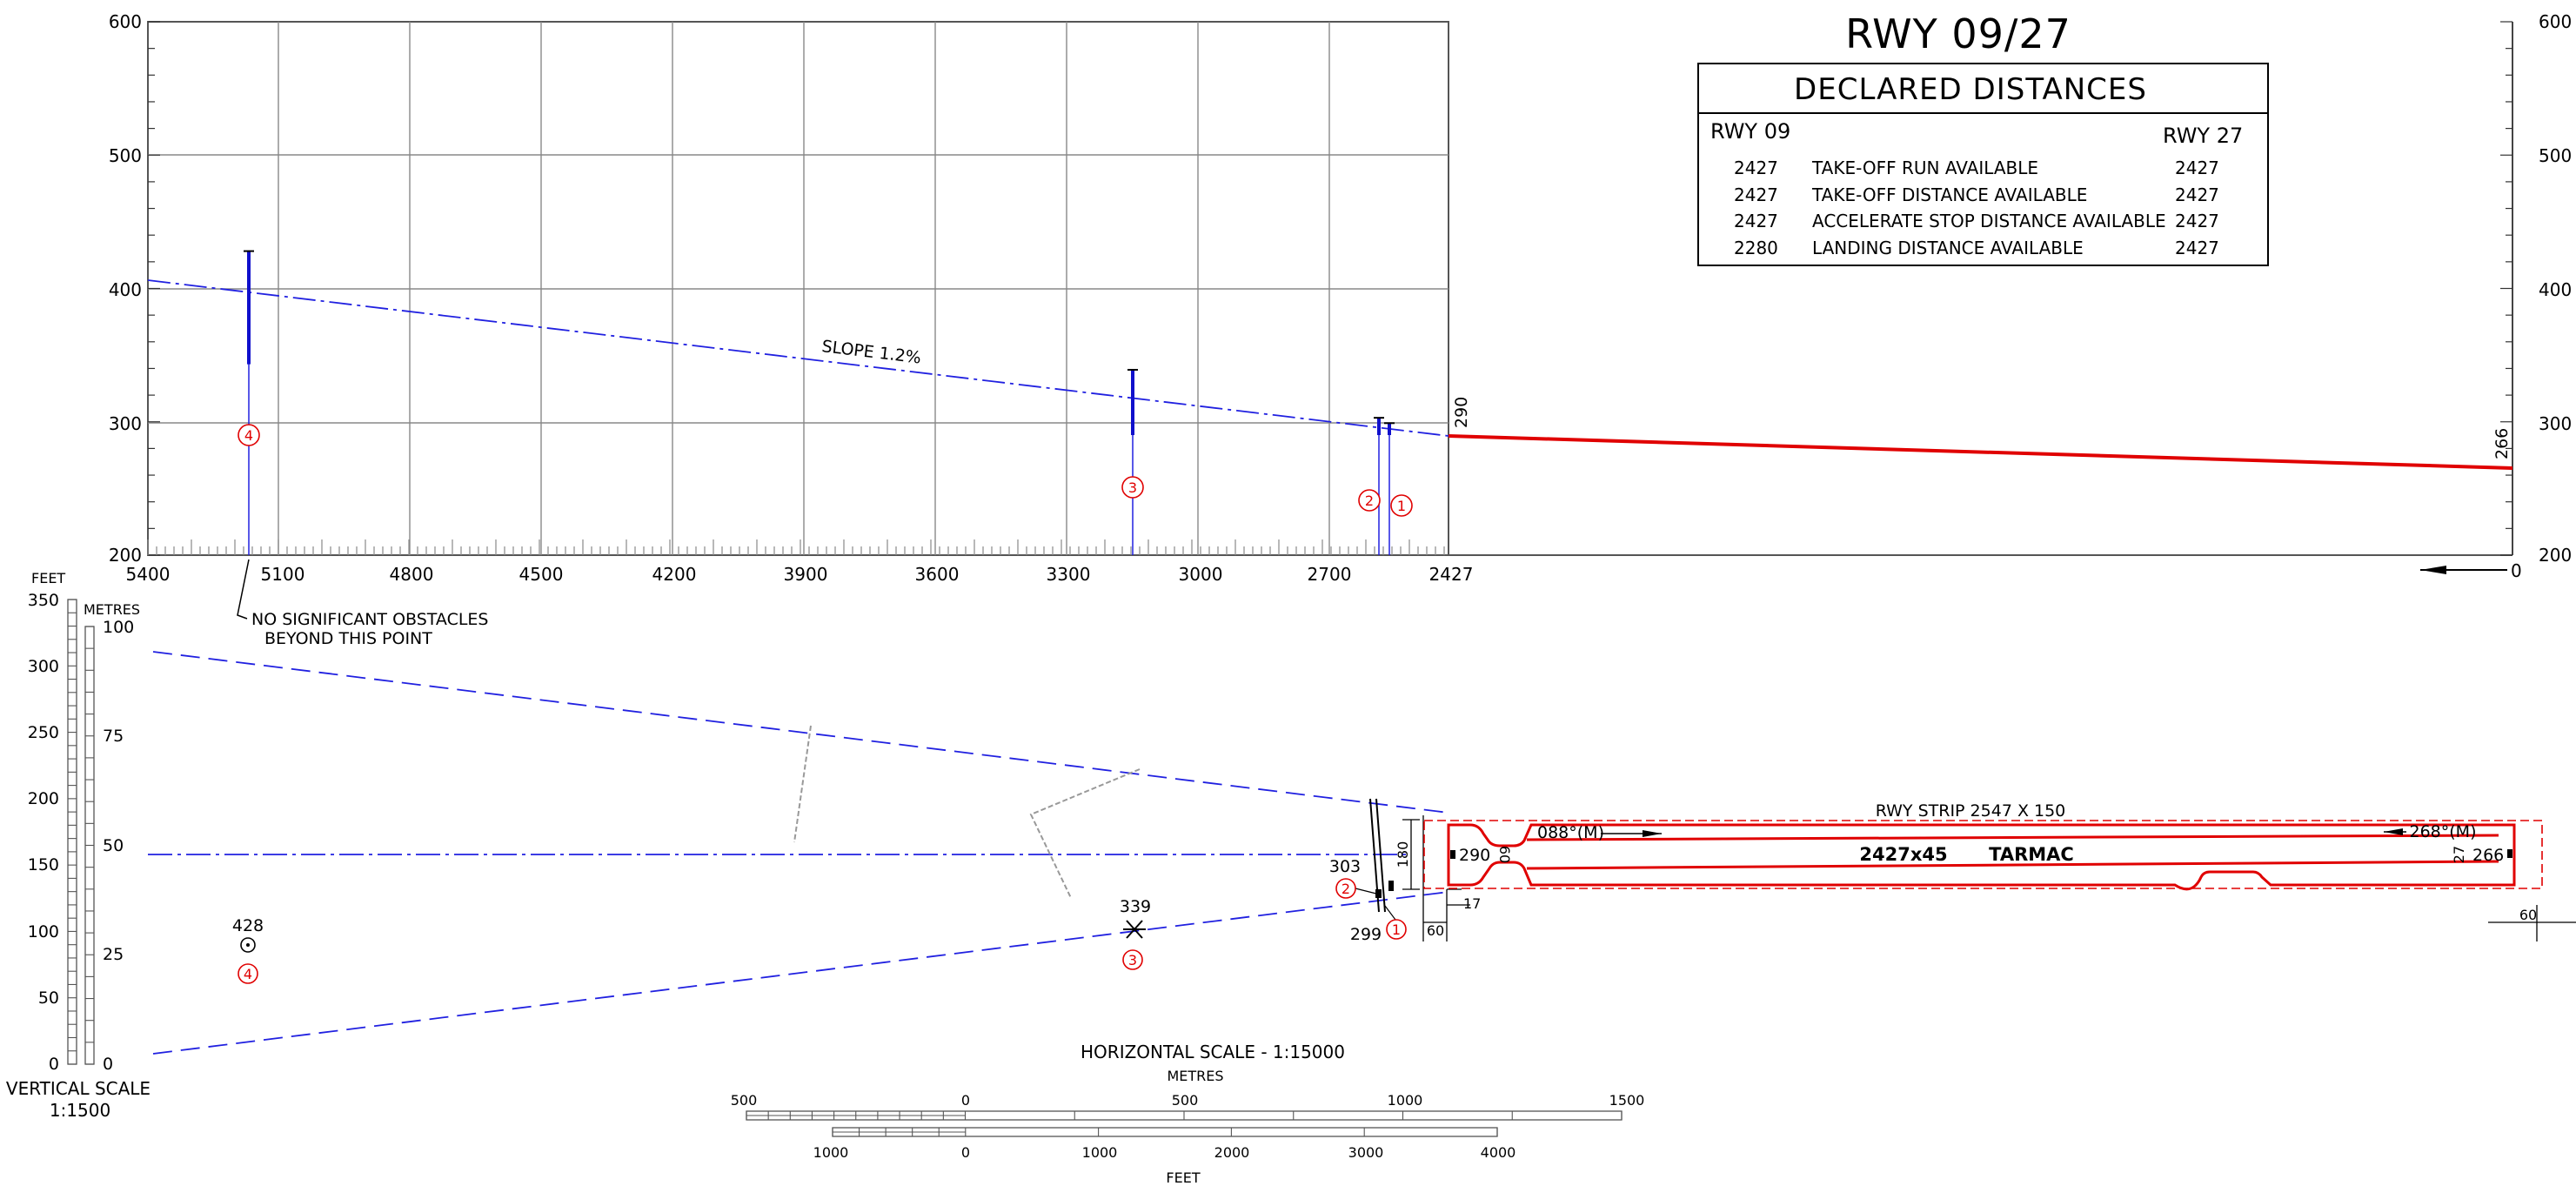 Image resolution: width=2576 pixels, height=1186 pixels. What do you see at coordinates (871, 352) in the screenshot?
I see `slope-label: SLOPE 1.2%` at bounding box center [871, 352].